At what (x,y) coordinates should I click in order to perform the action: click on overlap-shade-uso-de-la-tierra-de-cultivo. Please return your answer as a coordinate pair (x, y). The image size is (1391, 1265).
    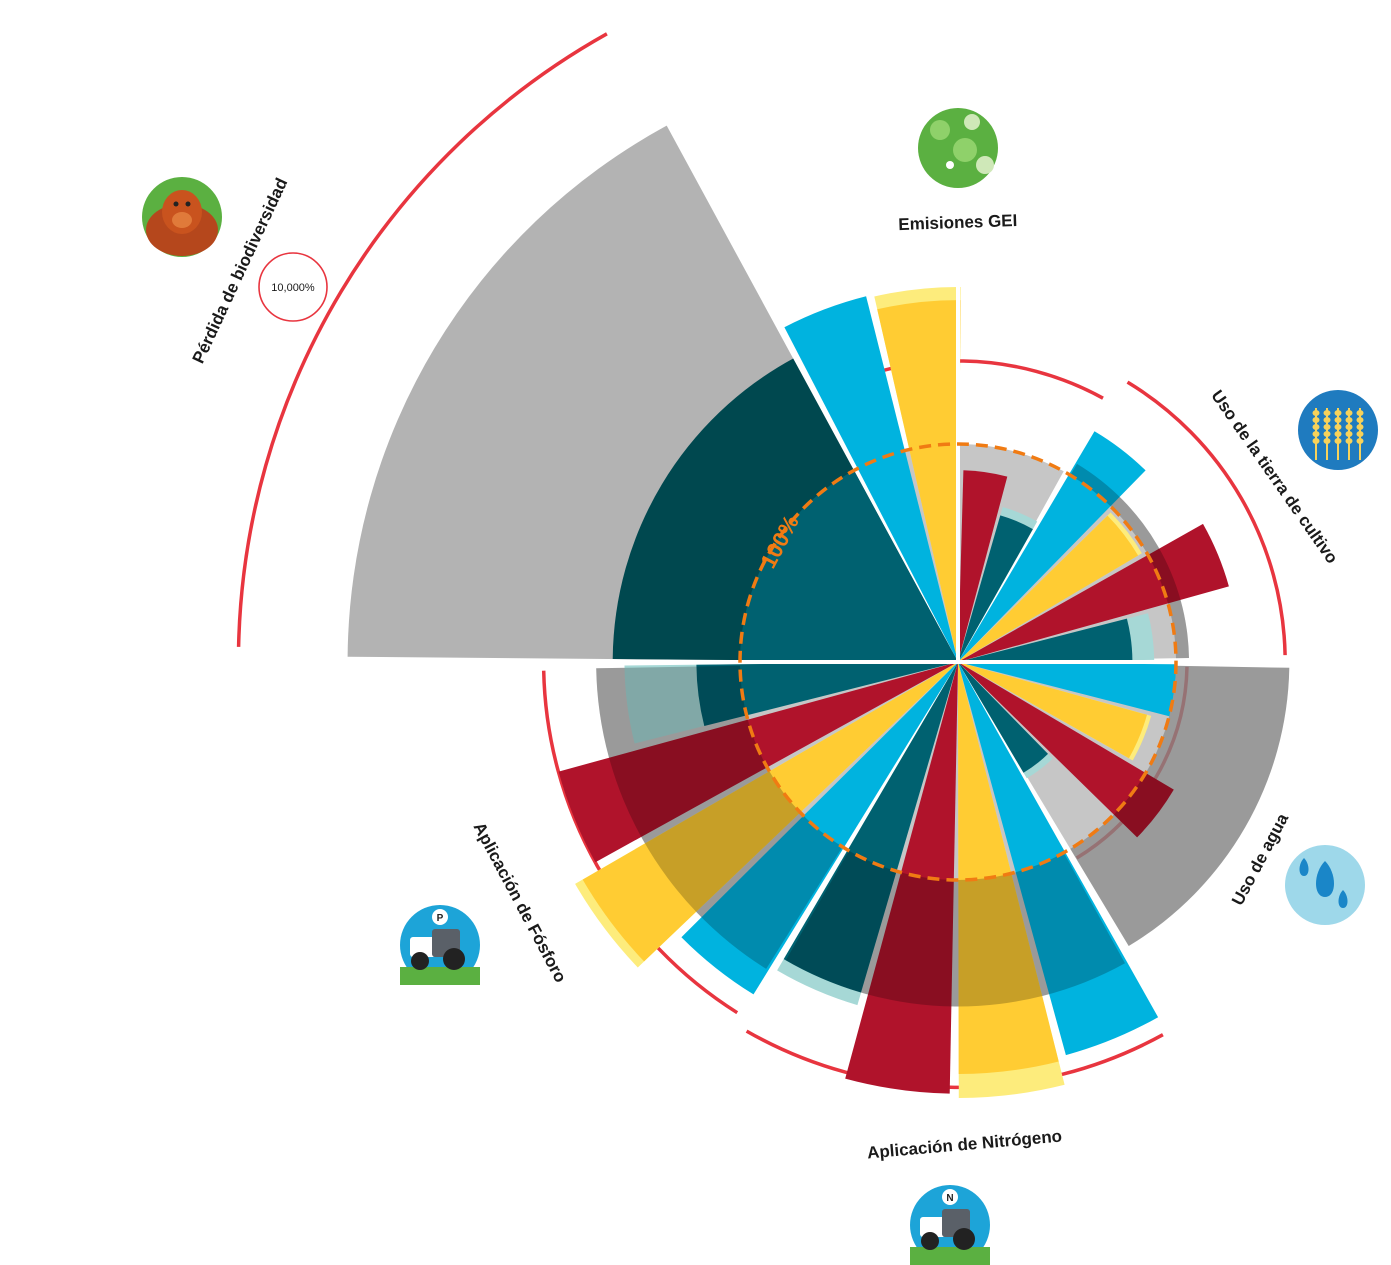
    Looking at the image, I should click on (1129, 561).